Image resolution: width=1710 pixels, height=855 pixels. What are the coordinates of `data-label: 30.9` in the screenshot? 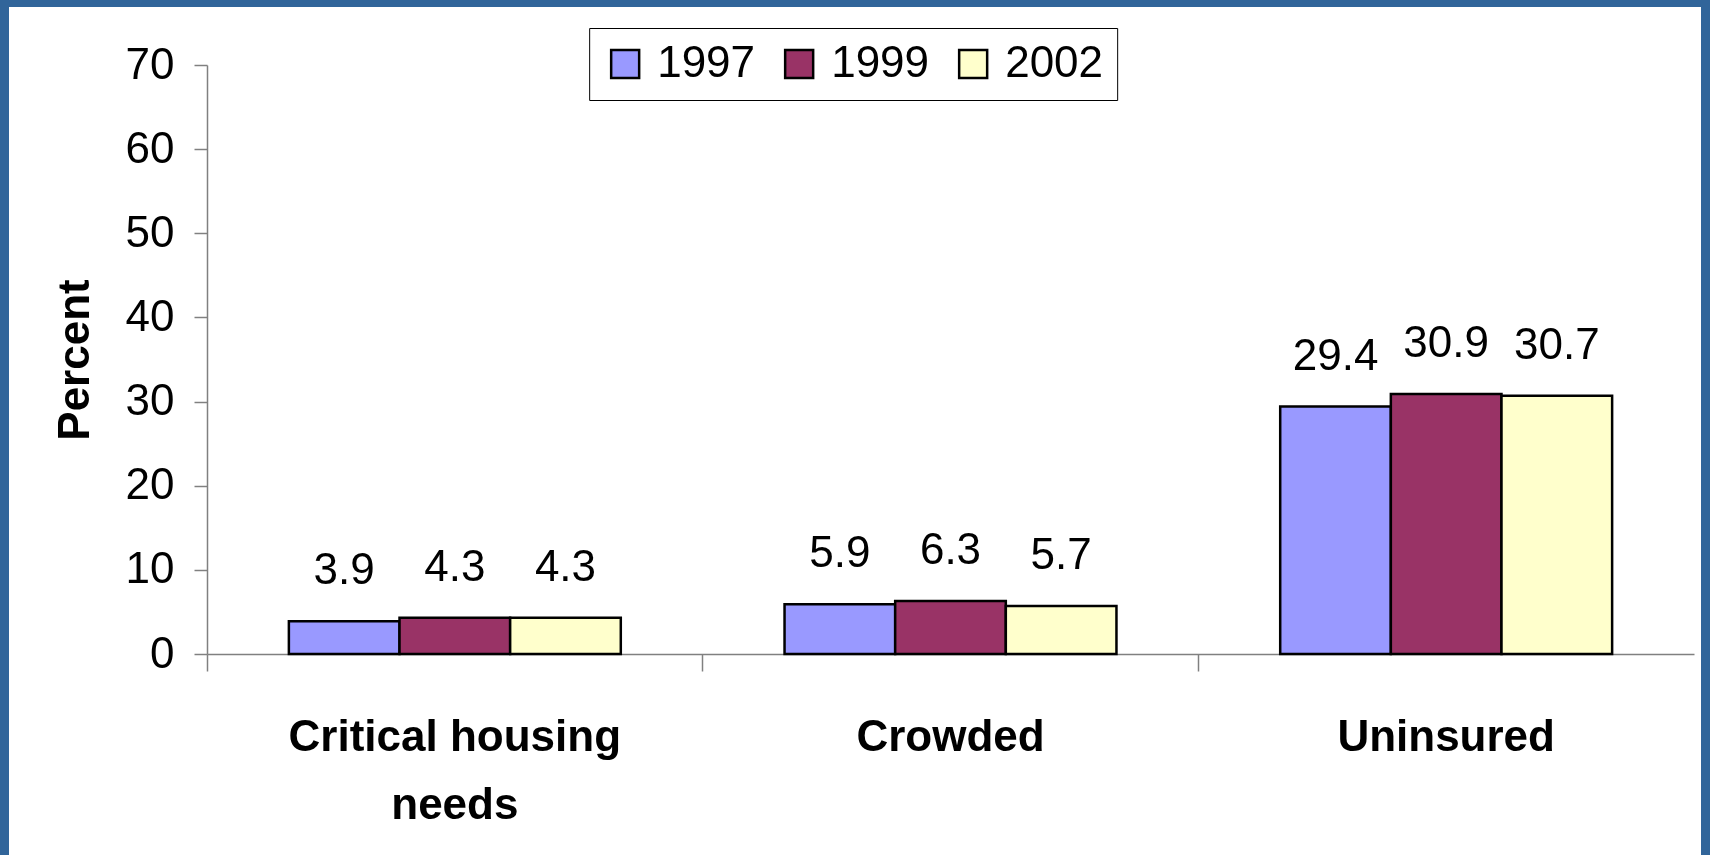 It's located at (1446, 341).